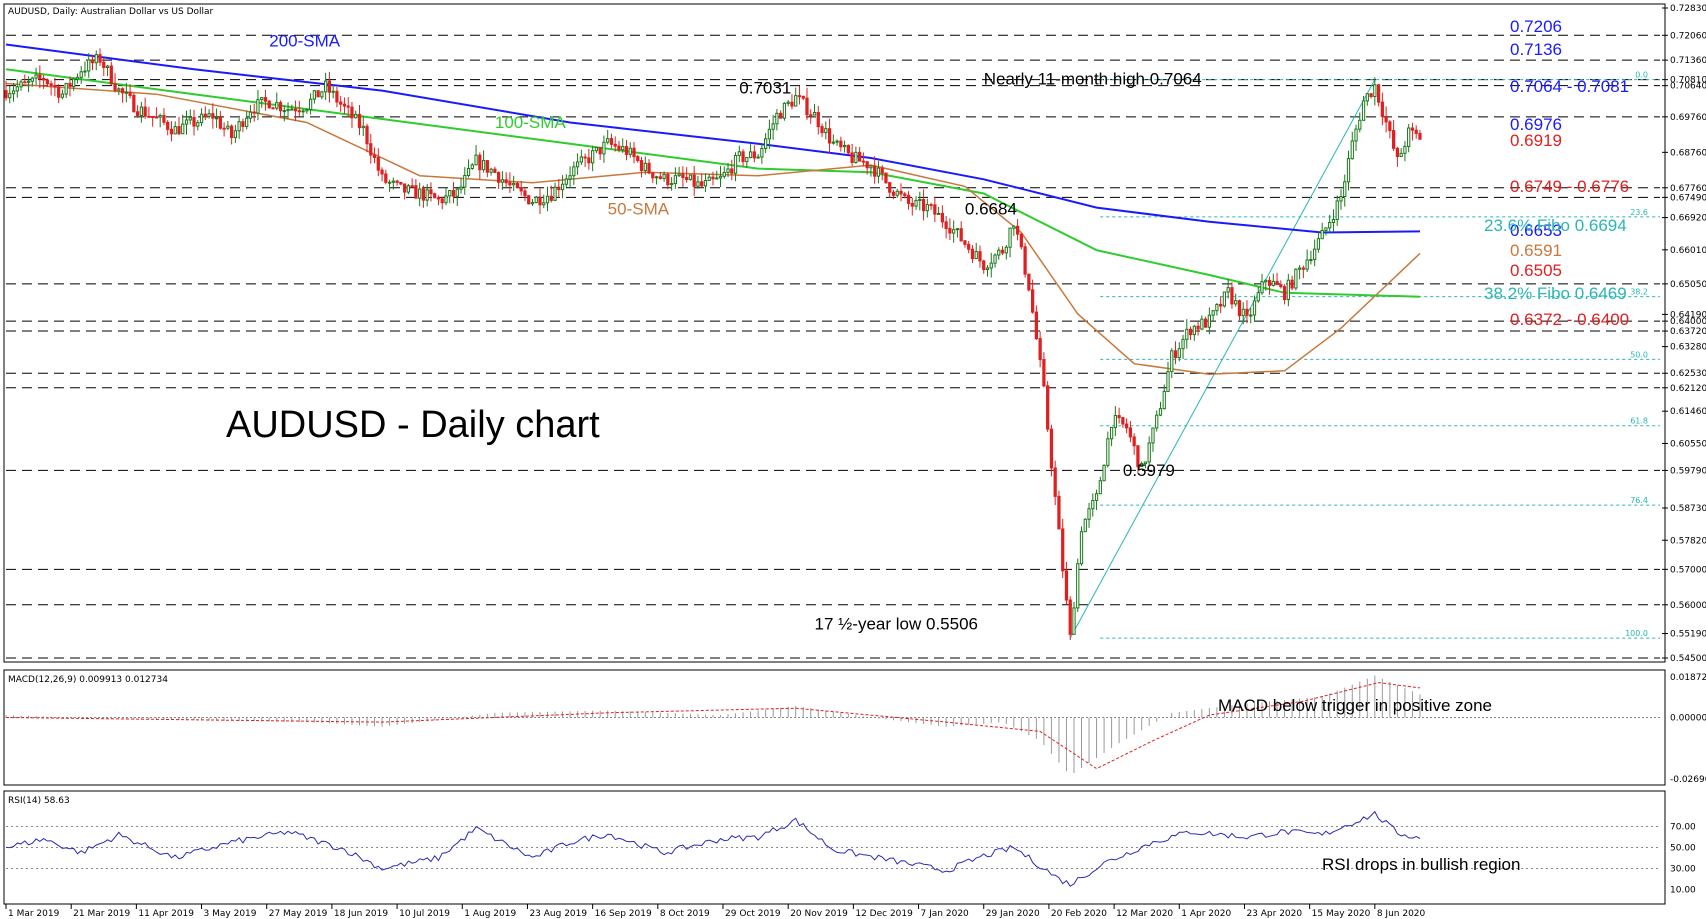  Describe the element at coordinates (1683, 891) in the screenshot. I see `rsi-axis-label: 10.00` at that location.